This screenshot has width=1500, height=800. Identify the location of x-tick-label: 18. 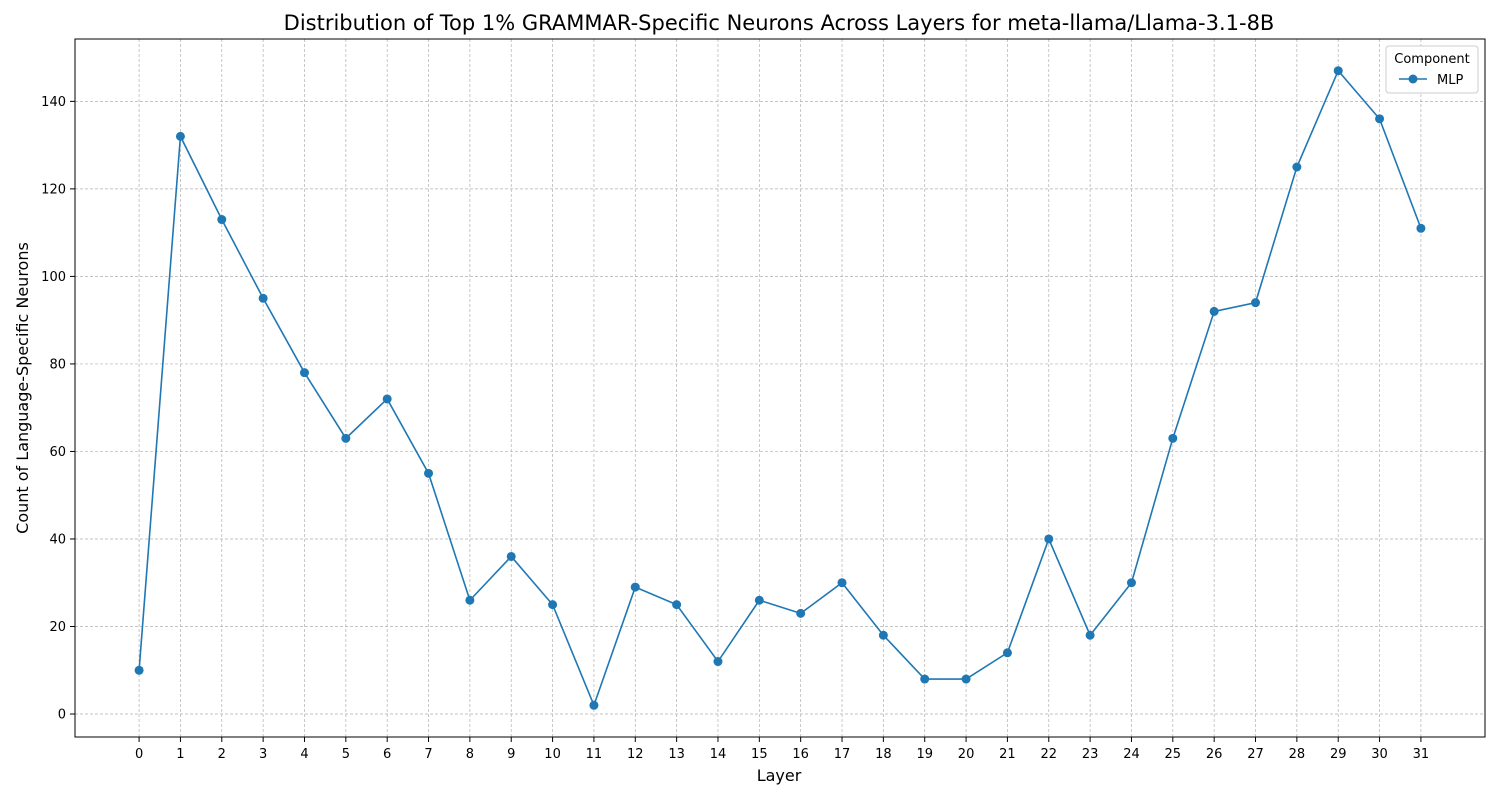
(883, 754).